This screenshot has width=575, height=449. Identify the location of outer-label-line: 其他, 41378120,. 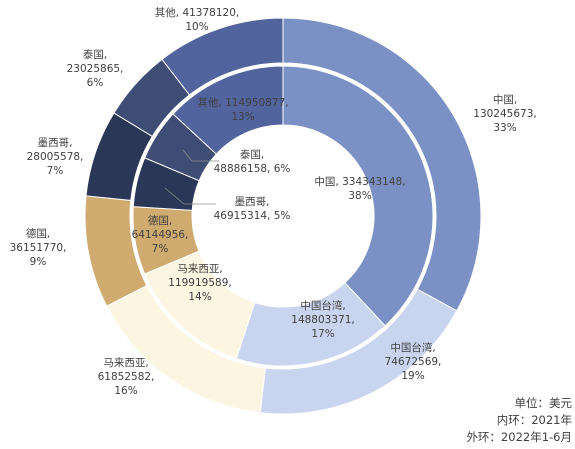
(197, 12).